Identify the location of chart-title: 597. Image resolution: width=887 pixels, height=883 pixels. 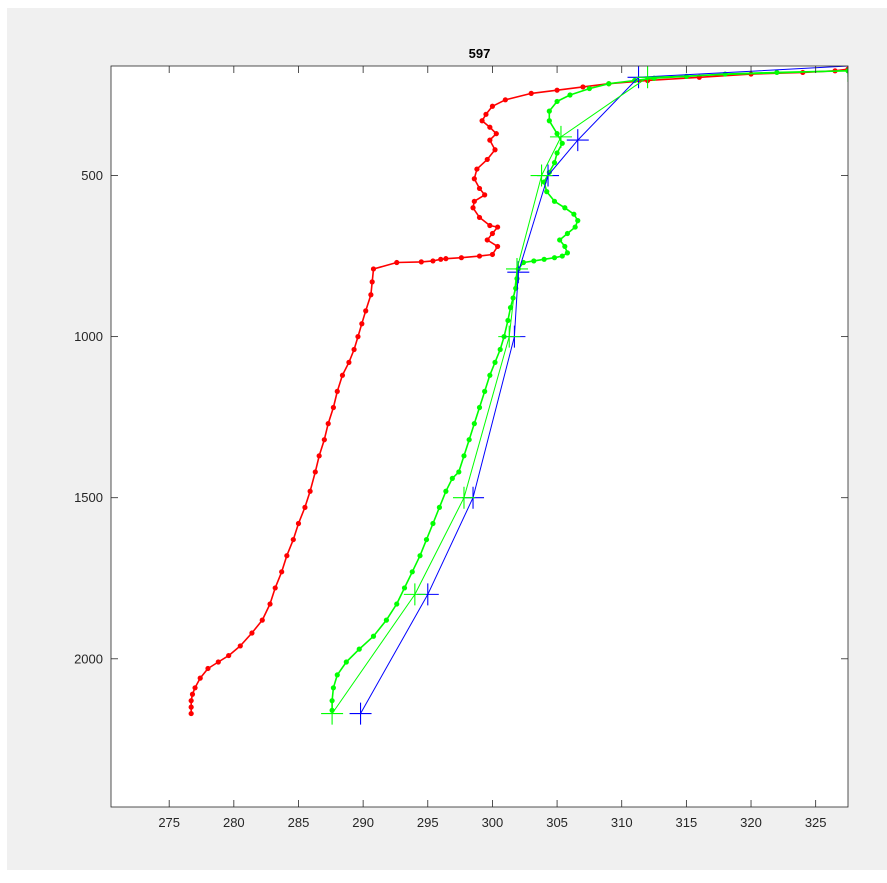
(480, 53).